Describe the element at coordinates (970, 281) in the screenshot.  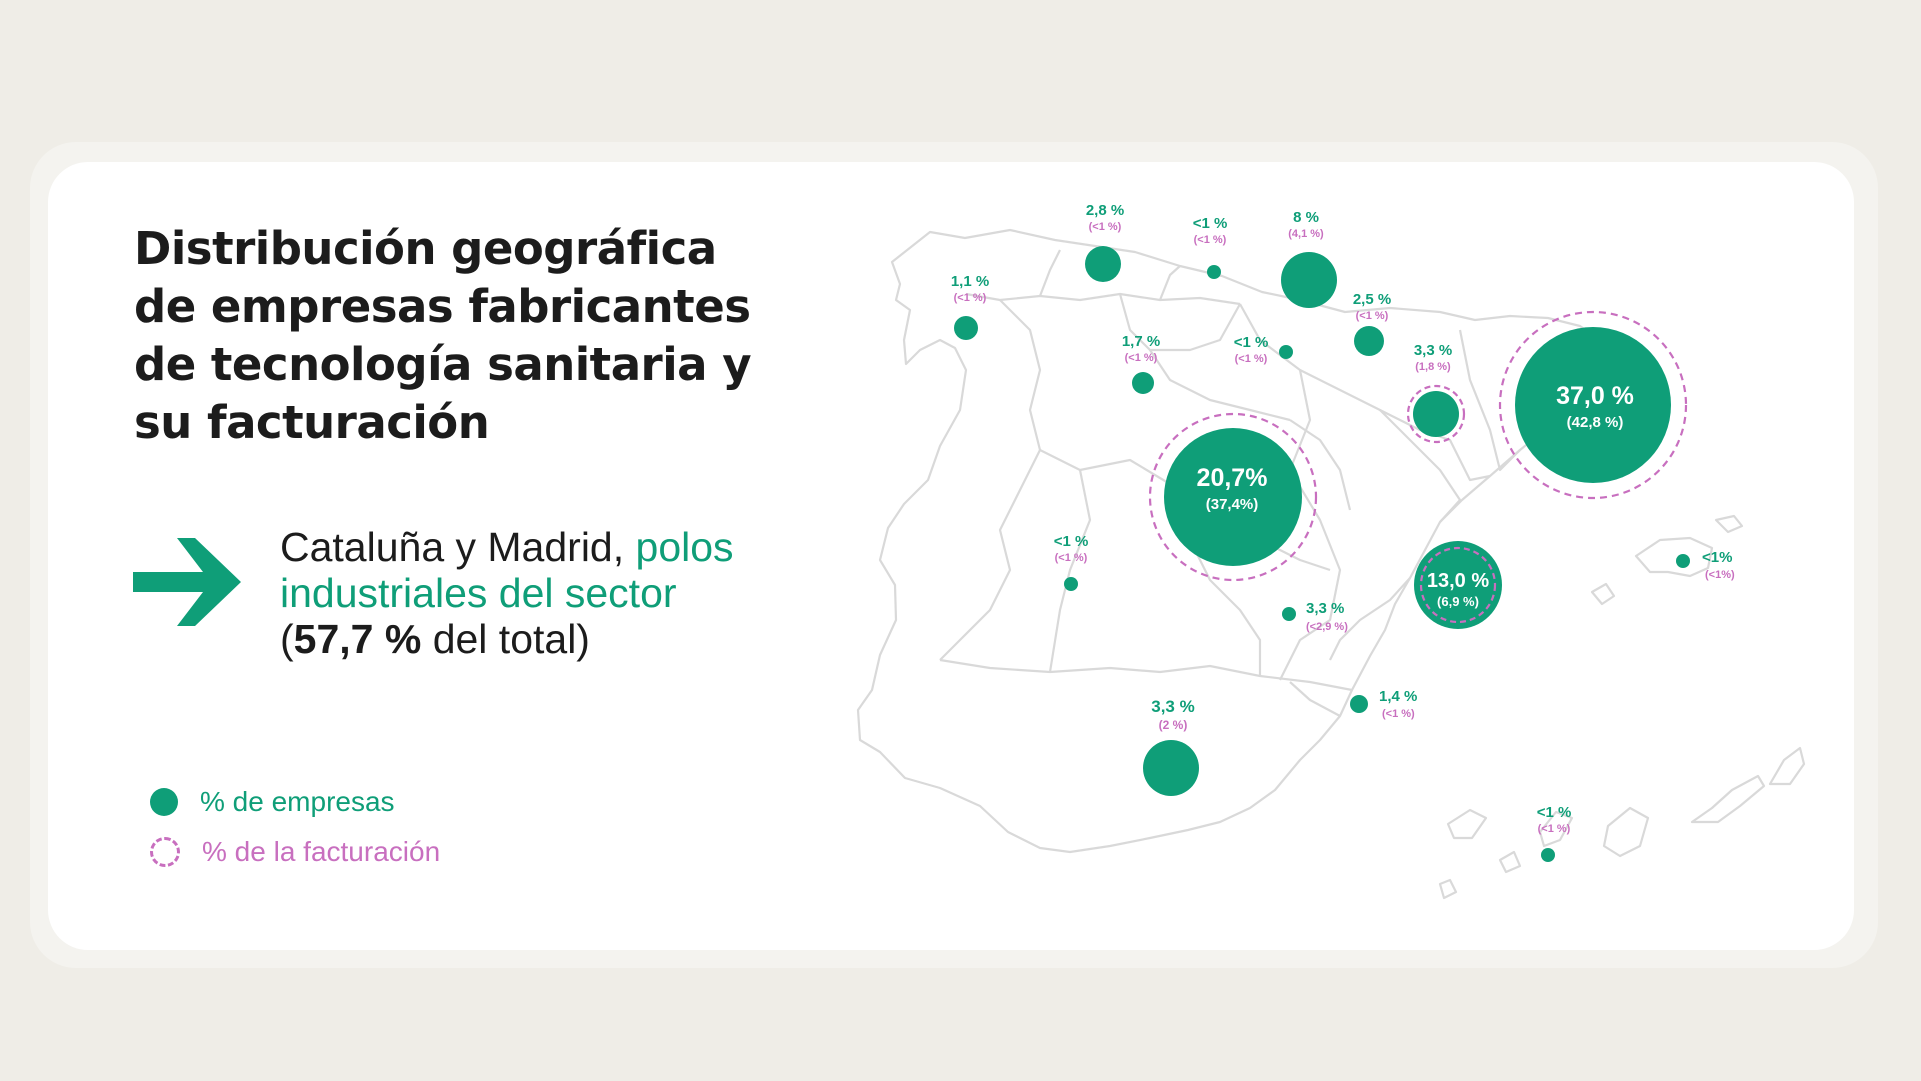
I see `companies-label: 1,1 %` at that location.